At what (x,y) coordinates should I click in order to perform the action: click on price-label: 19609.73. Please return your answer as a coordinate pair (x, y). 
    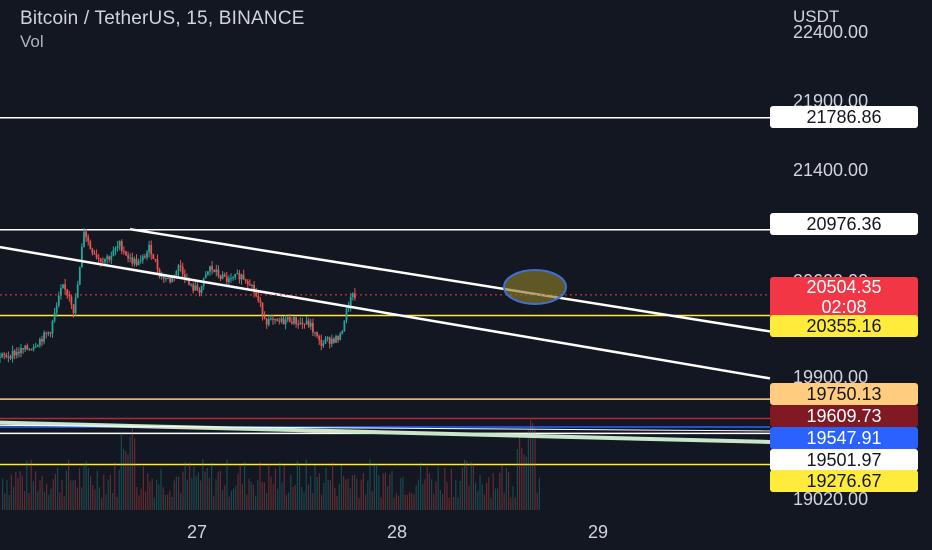
    Looking at the image, I should click on (844, 416).